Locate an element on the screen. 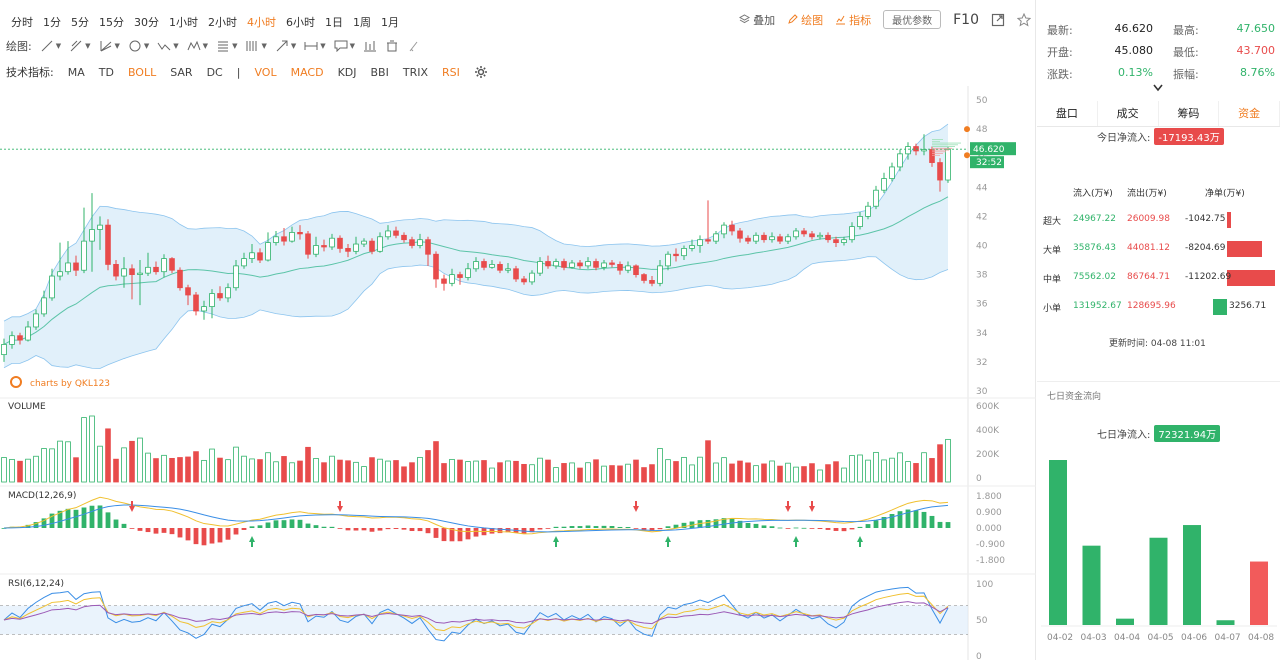 The image size is (1280, 660). period-tab: 1小时 is located at coordinates (183, 22).